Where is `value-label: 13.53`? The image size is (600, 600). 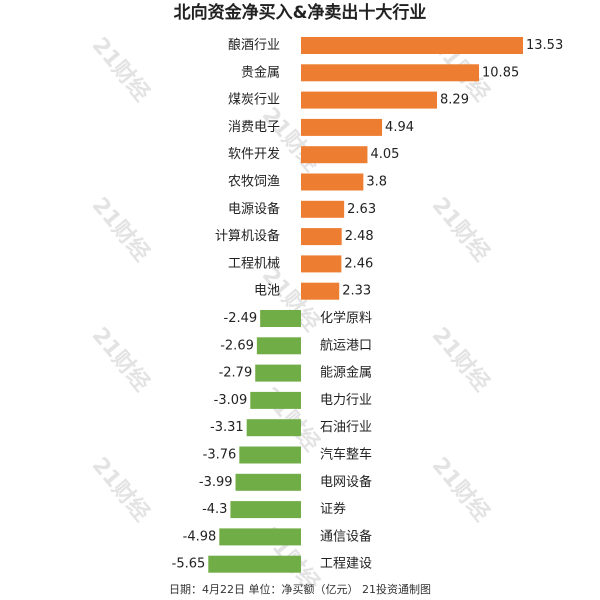
value-label: 13.53 is located at coordinates (544, 45).